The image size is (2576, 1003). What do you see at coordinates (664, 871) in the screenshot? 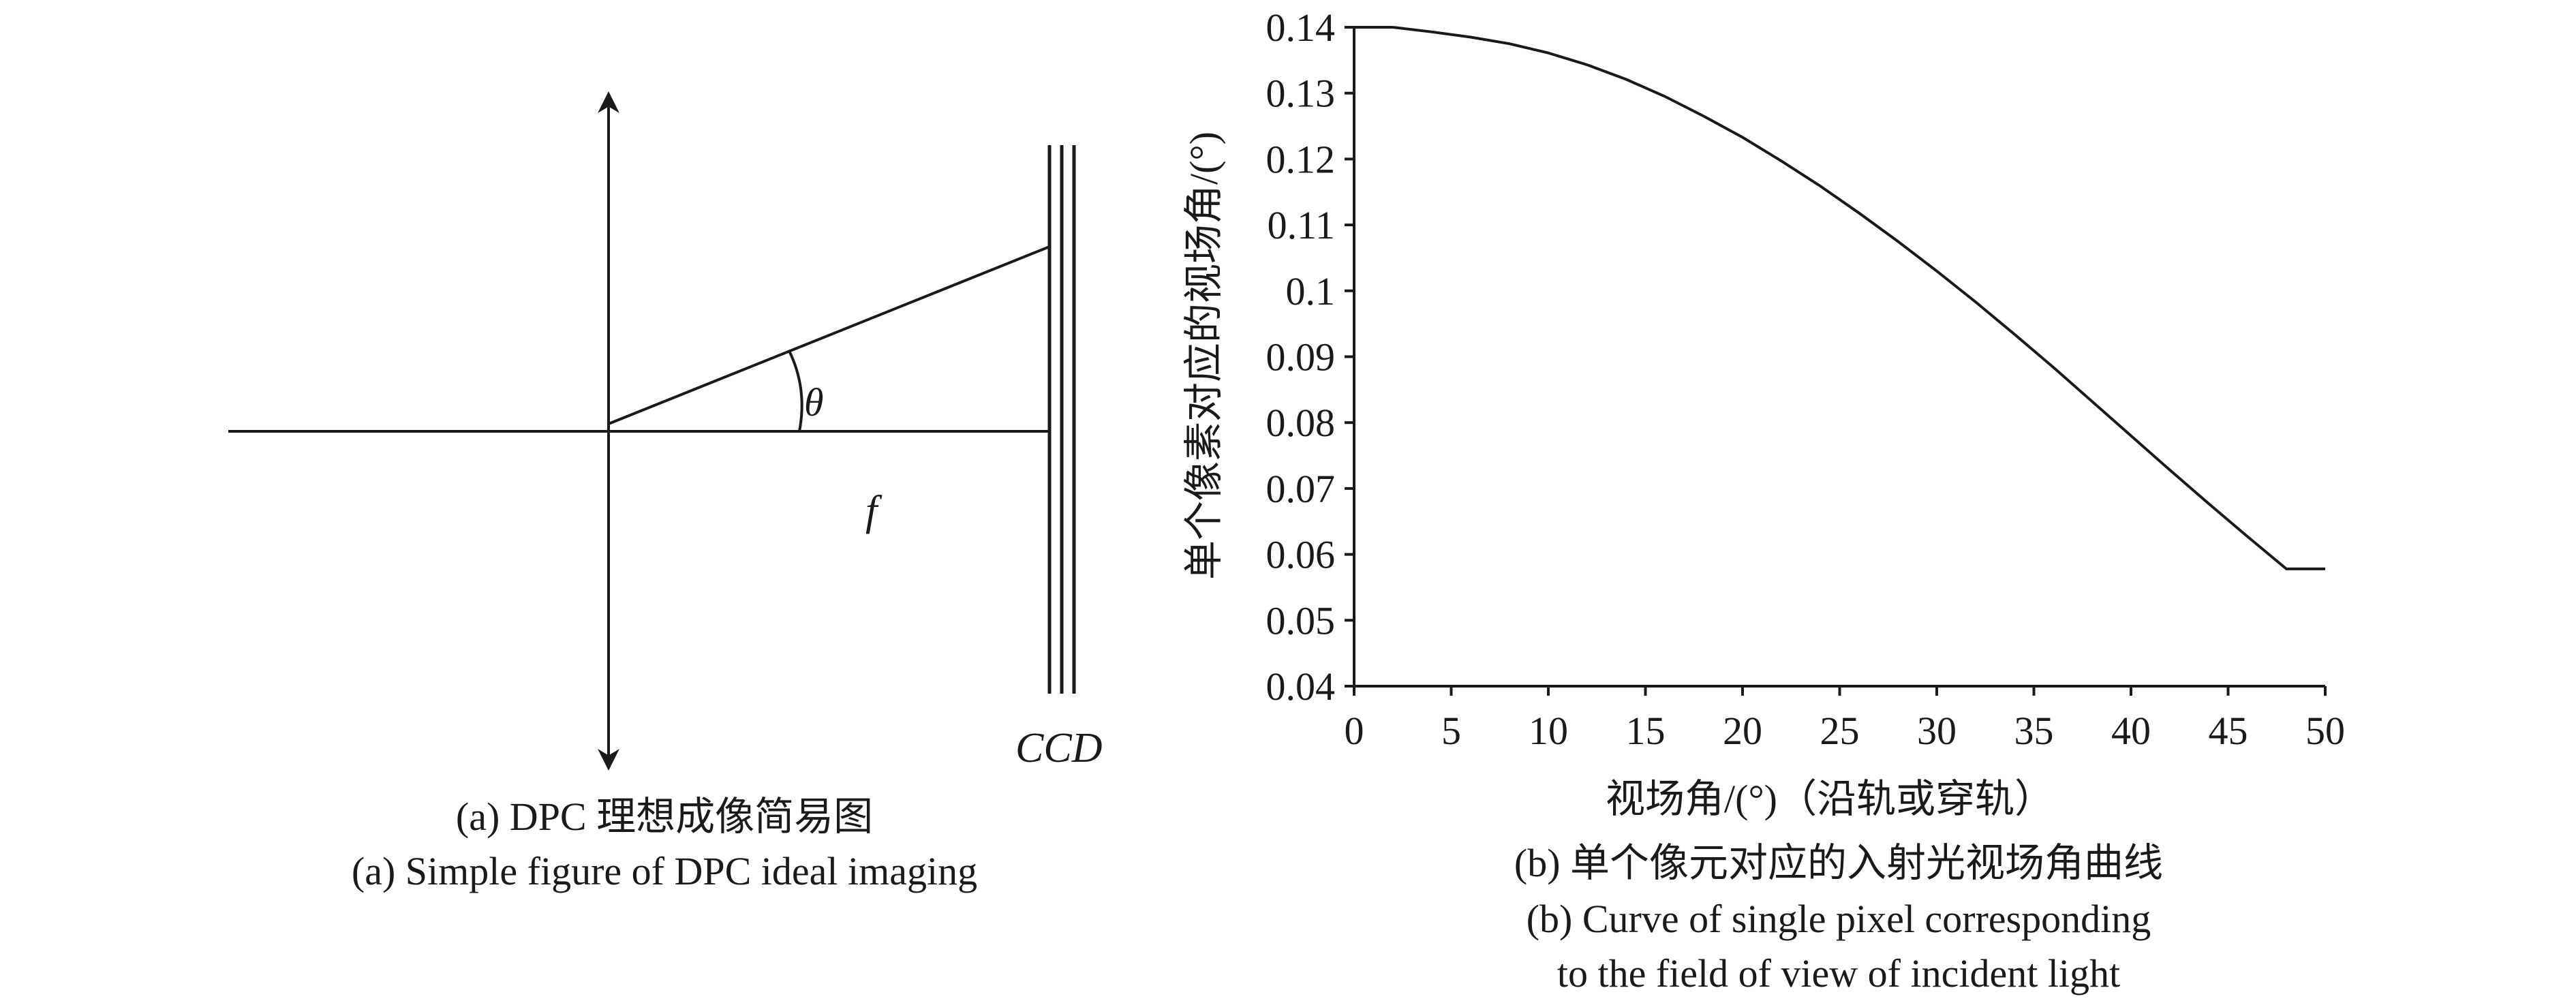
I see `diagram-caption-en: (a) Simple figure of DPC ideal imaging` at bounding box center [664, 871].